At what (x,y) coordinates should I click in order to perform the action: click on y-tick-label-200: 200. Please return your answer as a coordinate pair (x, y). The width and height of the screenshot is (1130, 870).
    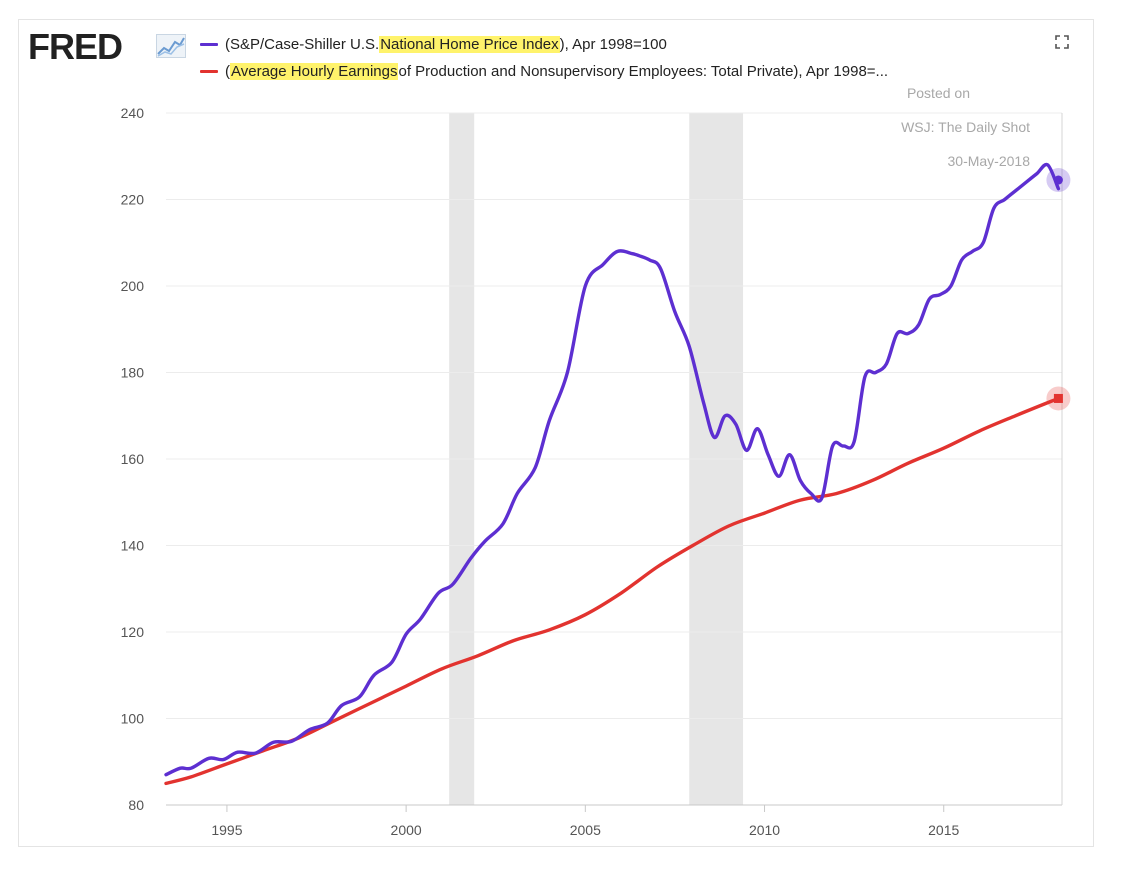
    Looking at the image, I should click on (133, 286).